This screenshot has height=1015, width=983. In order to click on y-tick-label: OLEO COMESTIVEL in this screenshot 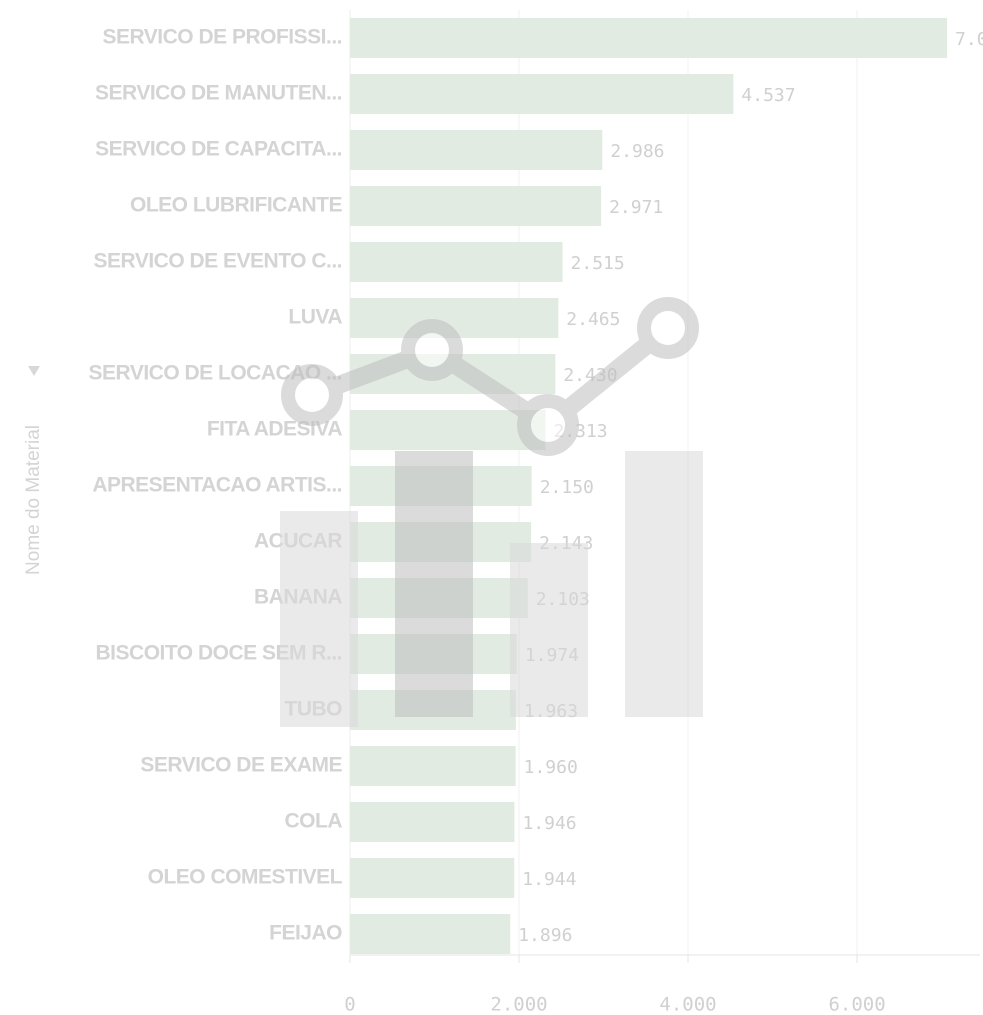, I will do `click(245, 877)`.